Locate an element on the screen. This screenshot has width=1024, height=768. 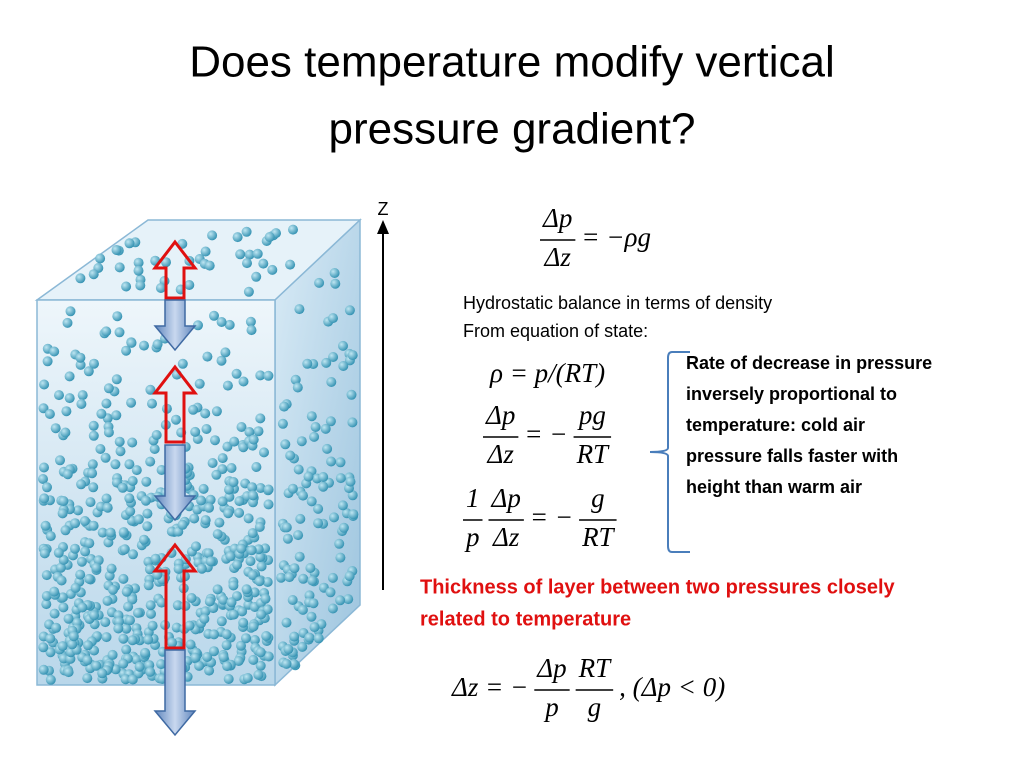
equation-text: Δz = − is located at coordinates (489, 687).